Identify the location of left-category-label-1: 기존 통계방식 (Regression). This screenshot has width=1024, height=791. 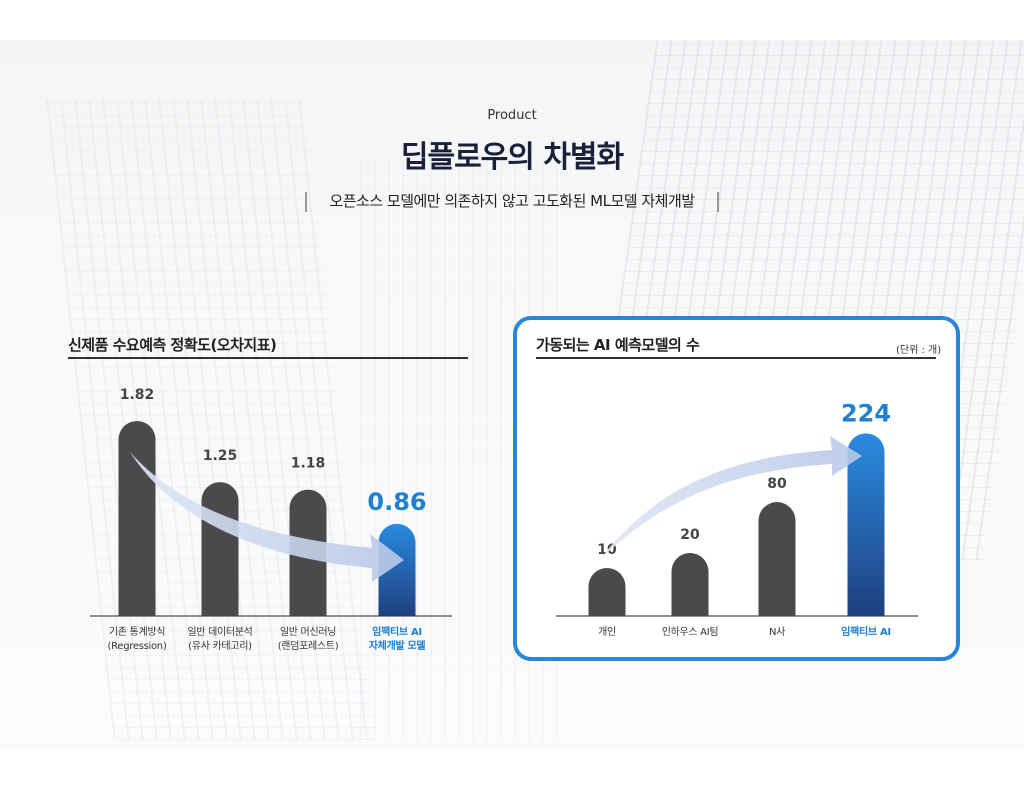
(137, 640).